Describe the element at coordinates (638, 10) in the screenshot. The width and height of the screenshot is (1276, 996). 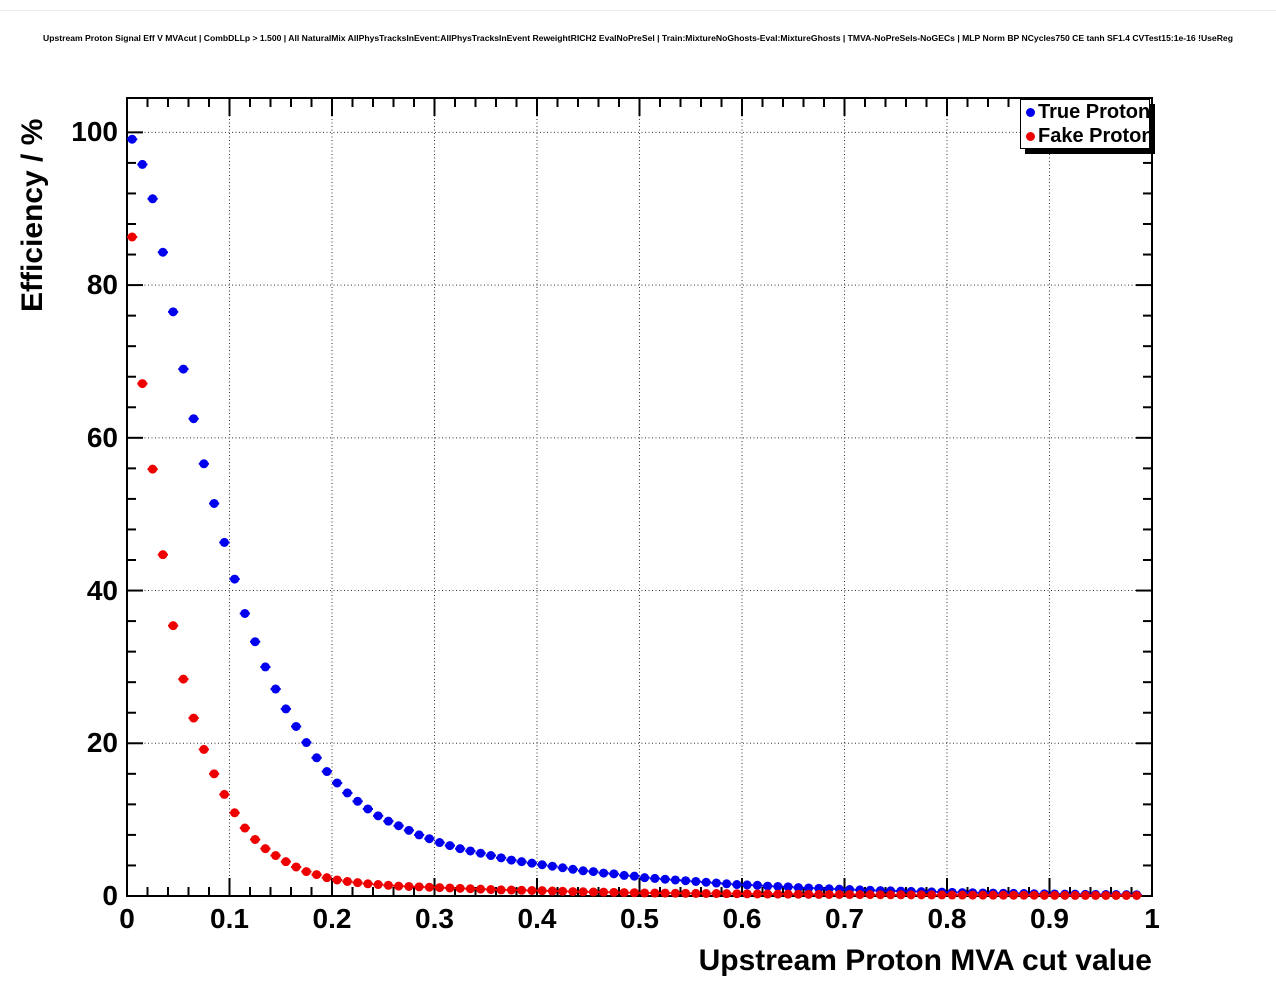
I see `canvas-border-line` at that location.